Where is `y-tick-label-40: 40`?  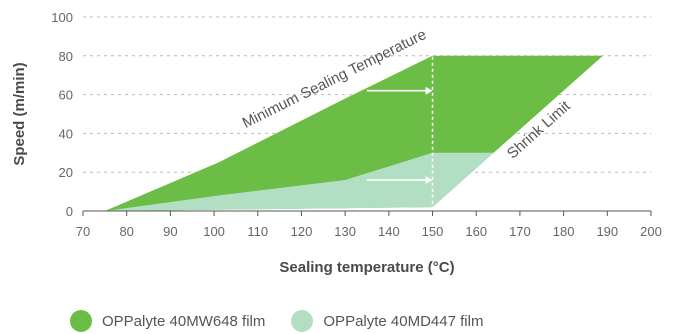 y-tick-label-40: 40 is located at coordinates (66, 133).